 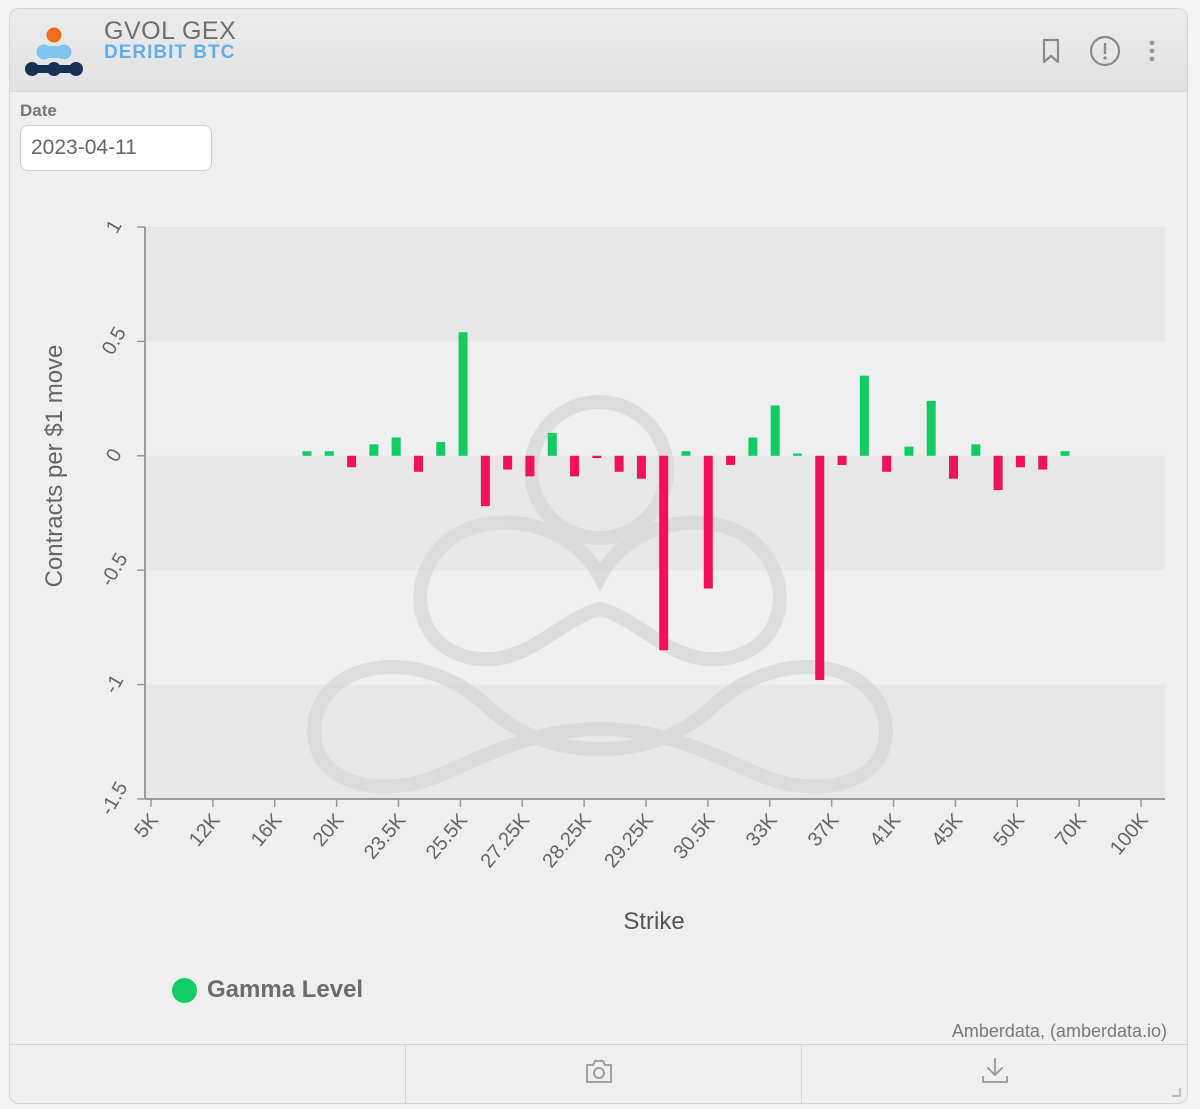 What do you see at coordinates (114, 798) in the screenshot?
I see `y-tick-label: -1.5` at bounding box center [114, 798].